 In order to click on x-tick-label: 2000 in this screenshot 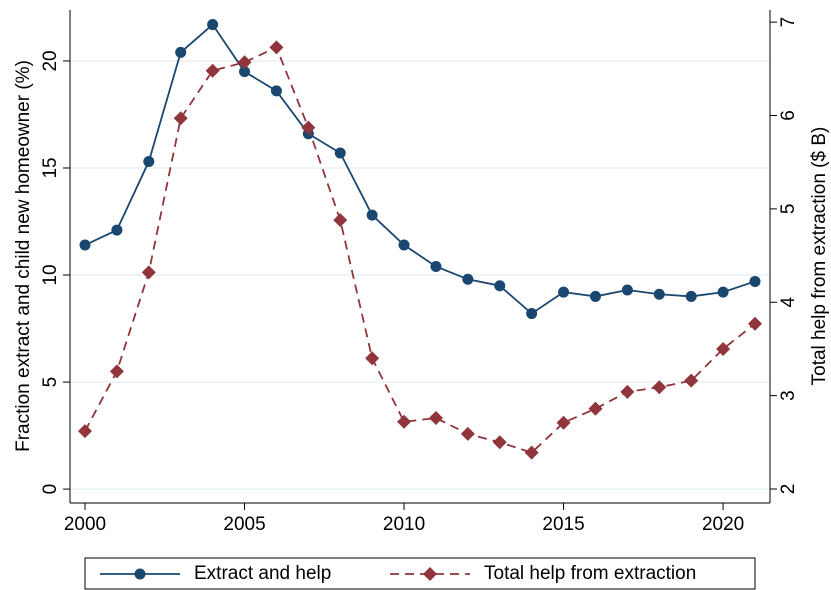, I will do `click(85, 524)`.